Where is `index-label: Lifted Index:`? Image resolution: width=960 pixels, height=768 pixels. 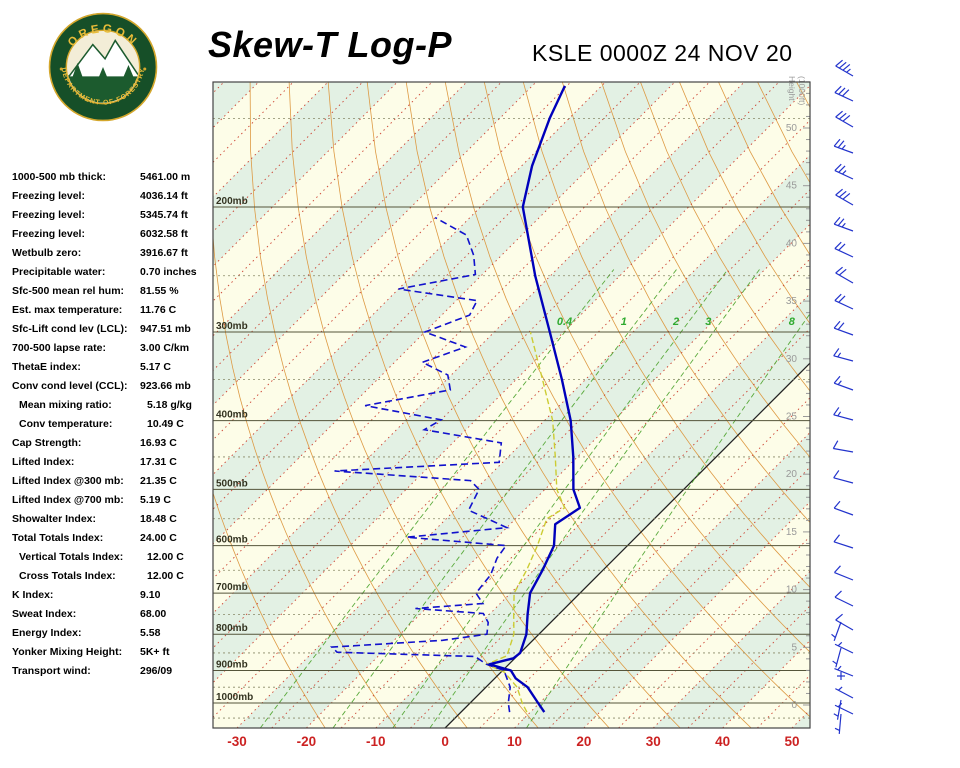
index-label: Lifted Index: is located at coordinates (43, 461).